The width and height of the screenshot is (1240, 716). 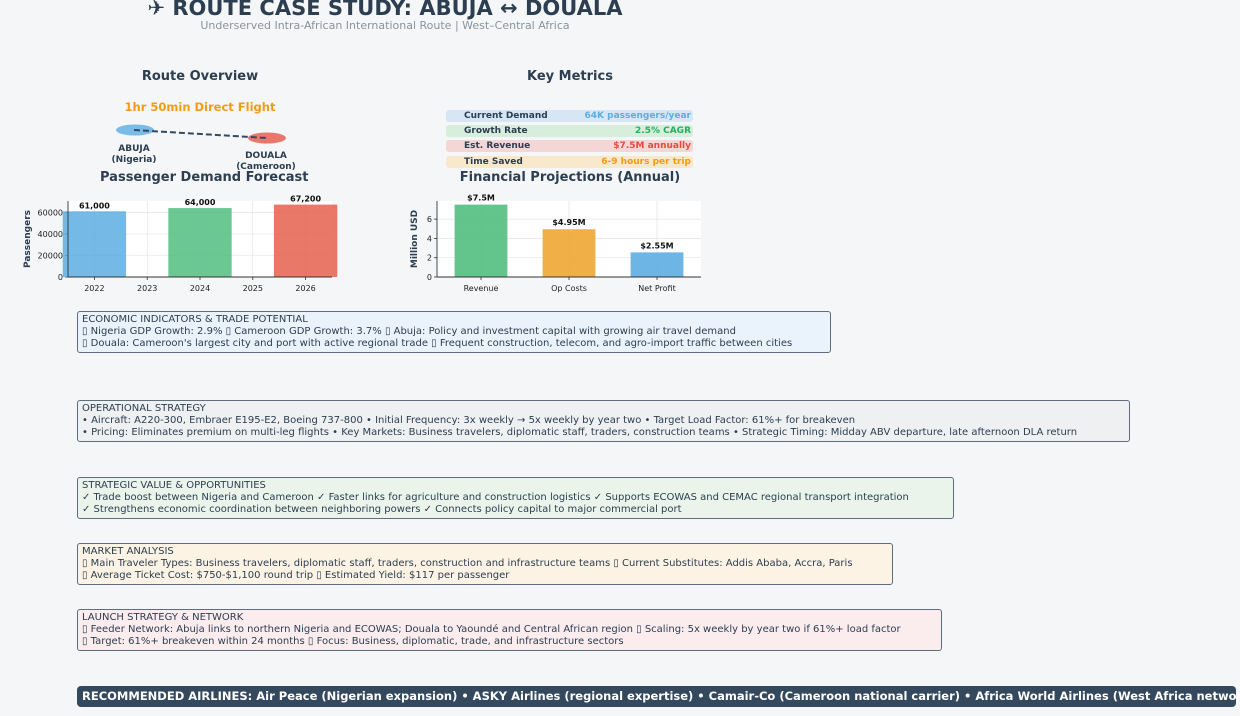 What do you see at coordinates (144, 408) in the screenshot?
I see `operational-title: OPERATIONAL STRATEGY` at bounding box center [144, 408].